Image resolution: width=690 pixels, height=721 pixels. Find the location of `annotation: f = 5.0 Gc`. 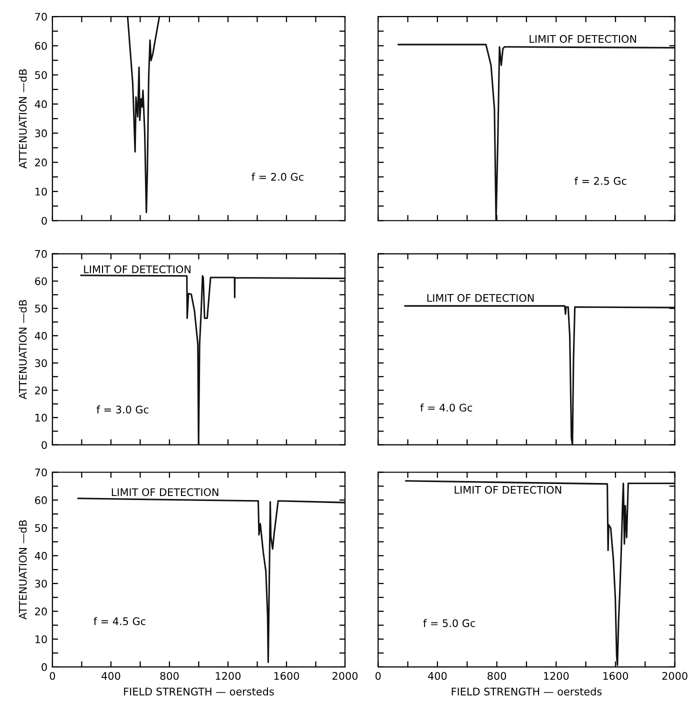

annotation: f = 5.0 Gc is located at coordinates (449, 623).